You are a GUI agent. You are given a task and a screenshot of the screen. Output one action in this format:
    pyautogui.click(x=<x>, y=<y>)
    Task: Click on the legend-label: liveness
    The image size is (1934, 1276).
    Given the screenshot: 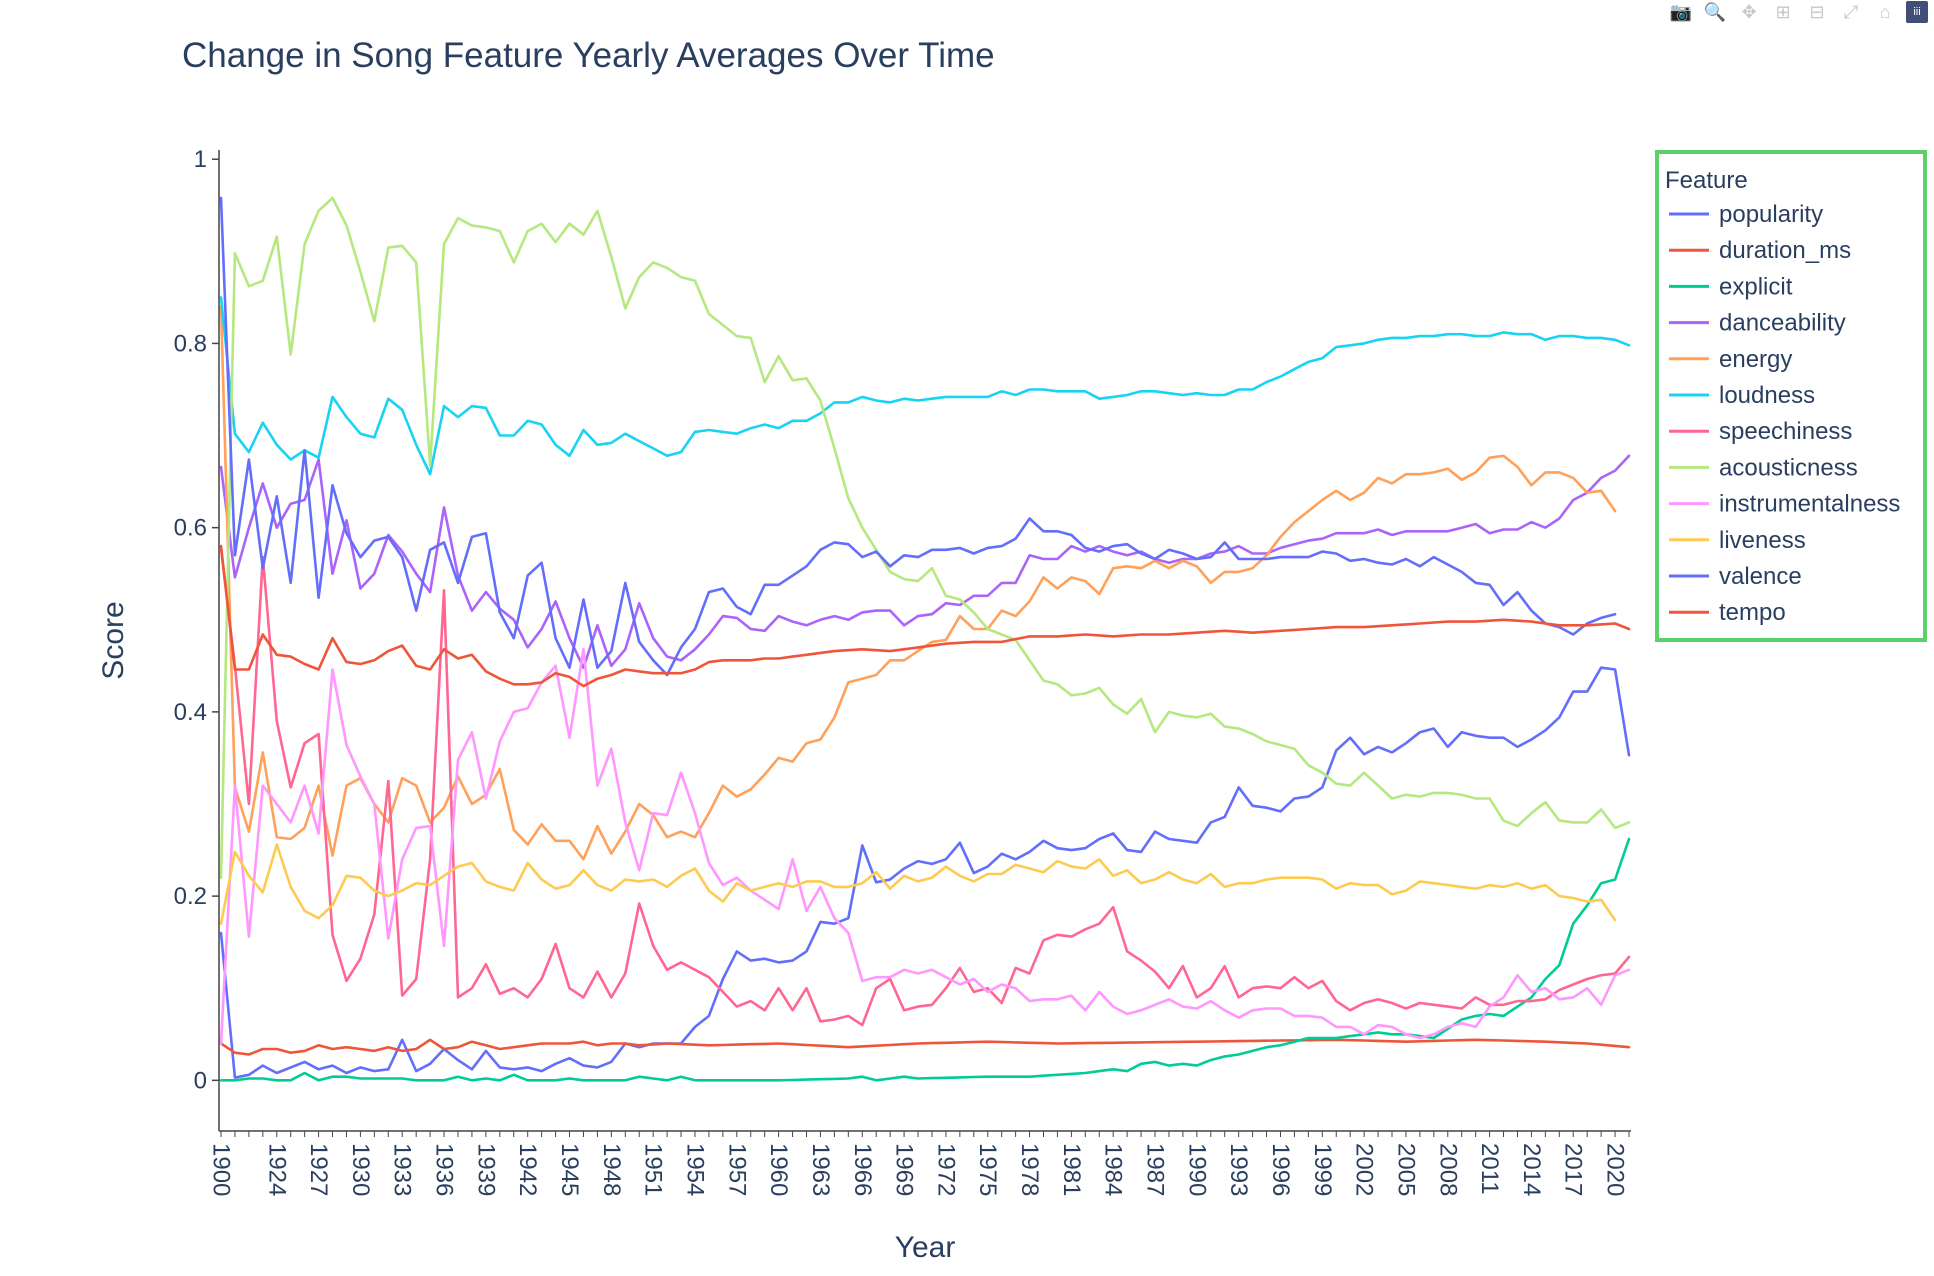 What is the action you would take?
    pyautogui.click(x=1762, y=540)
    